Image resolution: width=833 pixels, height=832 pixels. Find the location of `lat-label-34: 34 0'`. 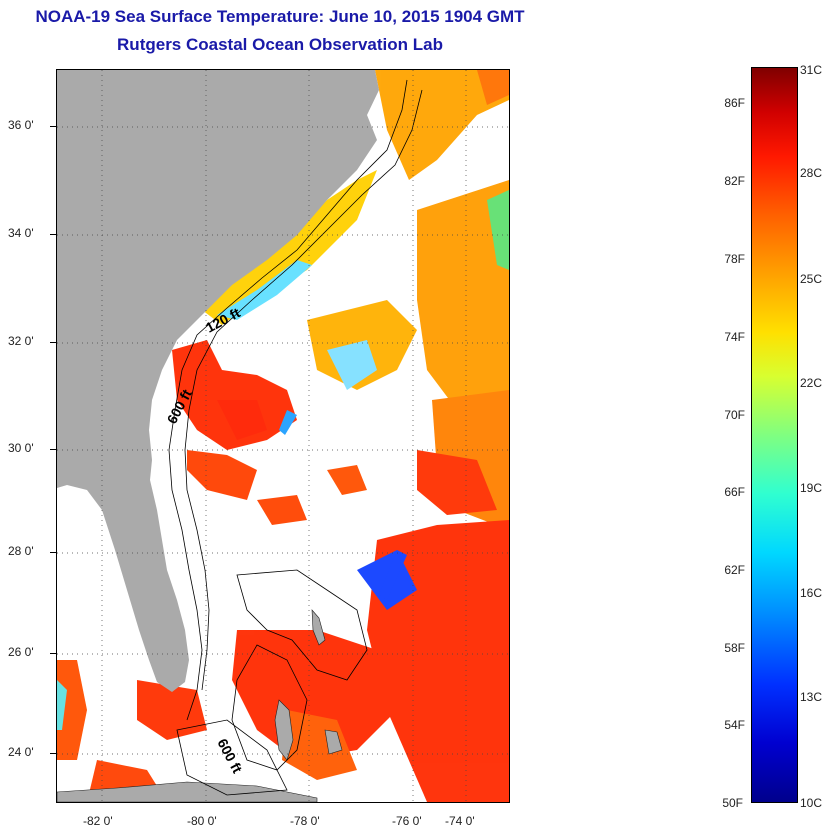

lat-label-34: 34 0' is located at coordinates (21, 233).